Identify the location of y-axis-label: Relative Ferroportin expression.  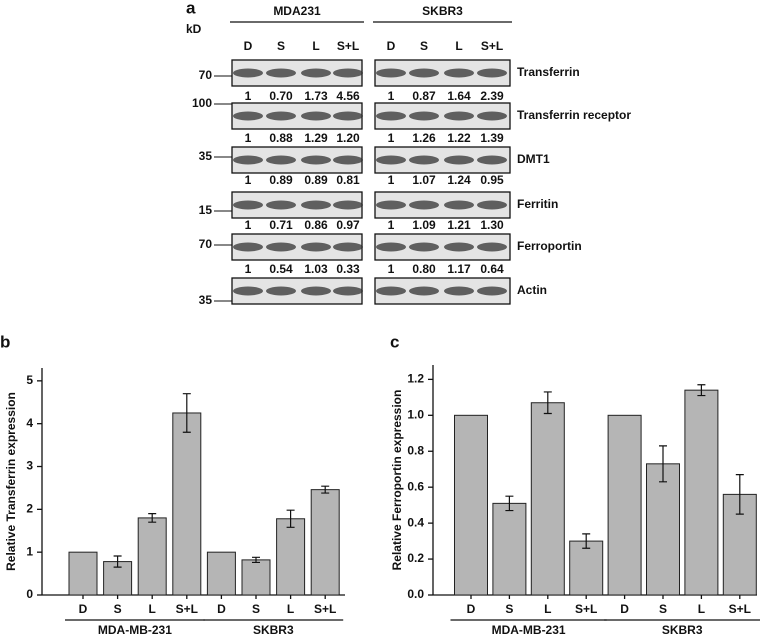
(397, 480).